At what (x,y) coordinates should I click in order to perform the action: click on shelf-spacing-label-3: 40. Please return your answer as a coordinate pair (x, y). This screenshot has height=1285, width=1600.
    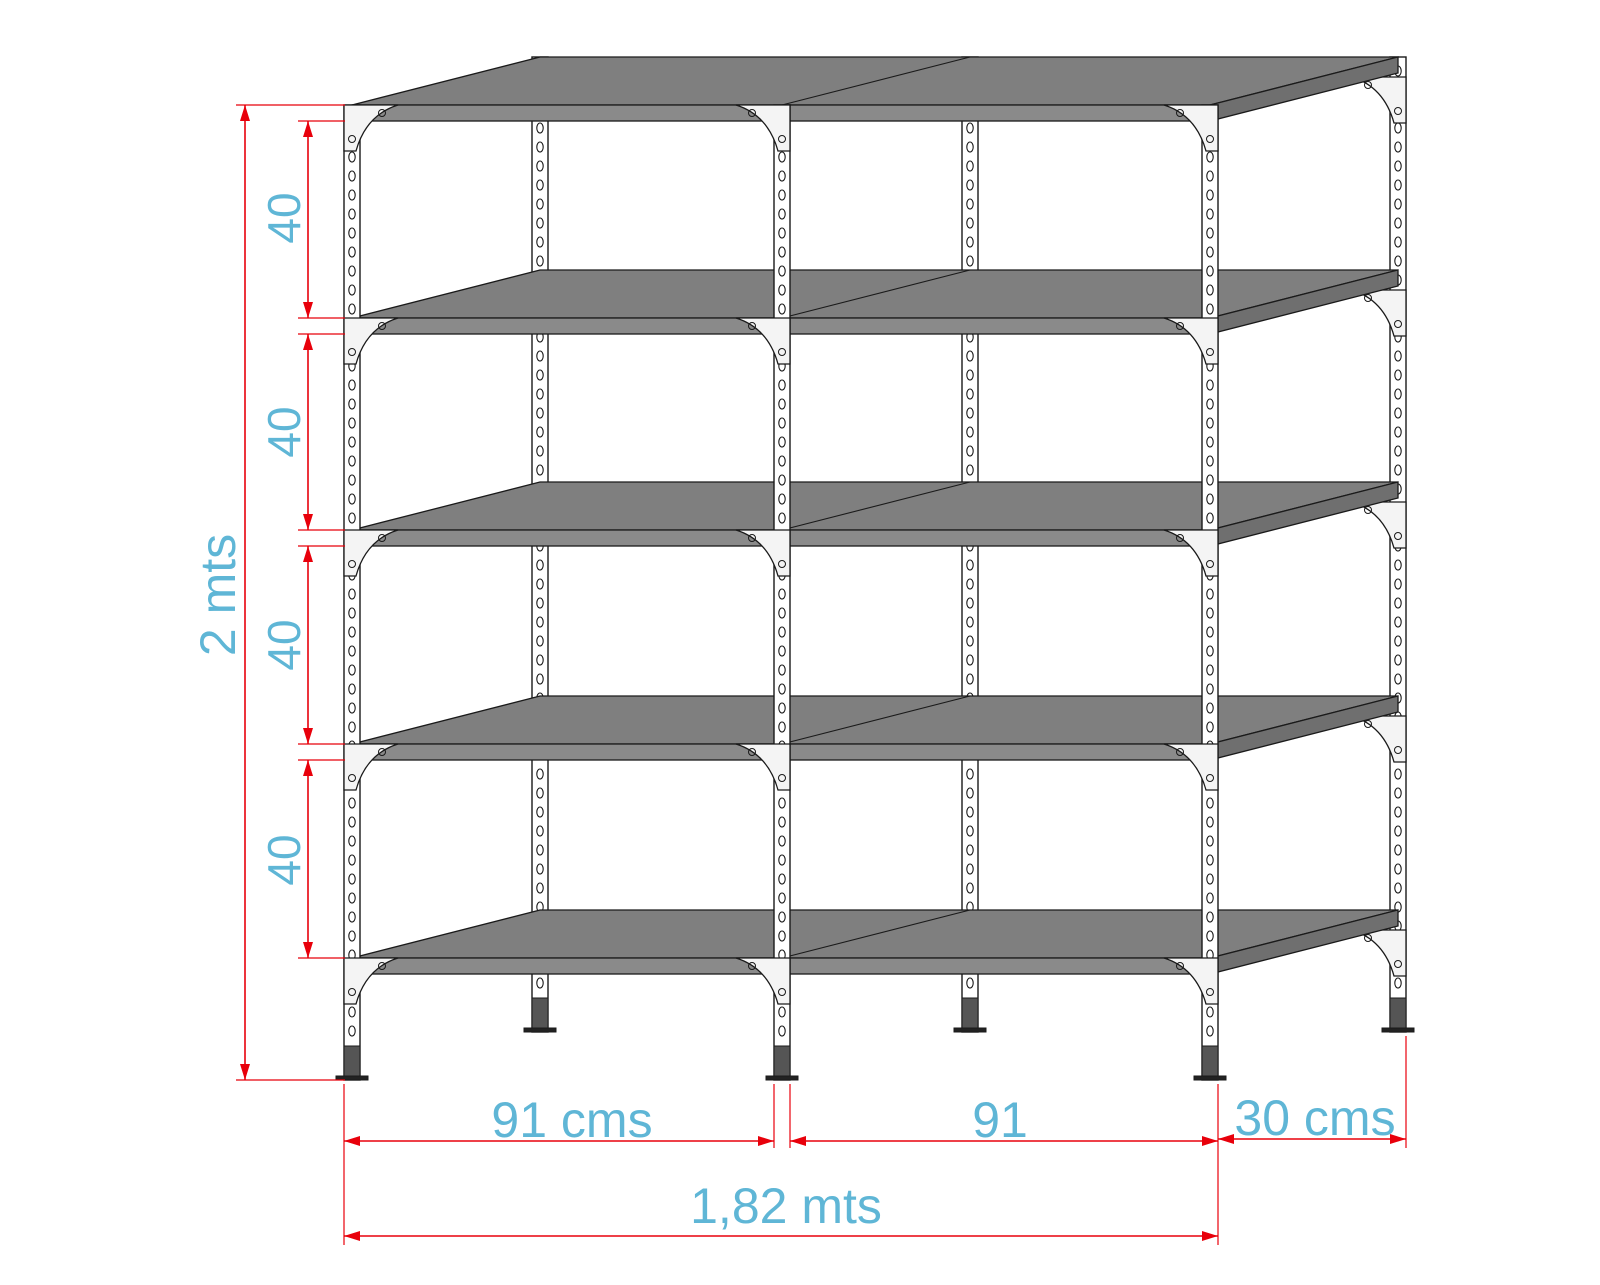
    Looking at the image, I should click on (284, 644).